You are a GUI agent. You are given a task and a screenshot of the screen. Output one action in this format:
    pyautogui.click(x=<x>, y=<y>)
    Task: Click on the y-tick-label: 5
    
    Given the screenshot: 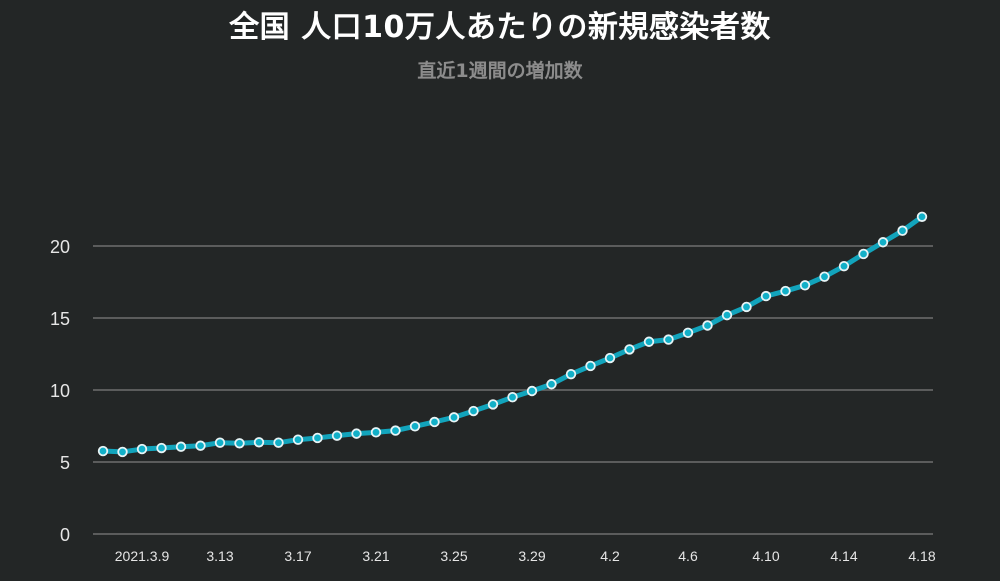 What is the action you would take?
    pyautogui.click(x=65, y=463)
    